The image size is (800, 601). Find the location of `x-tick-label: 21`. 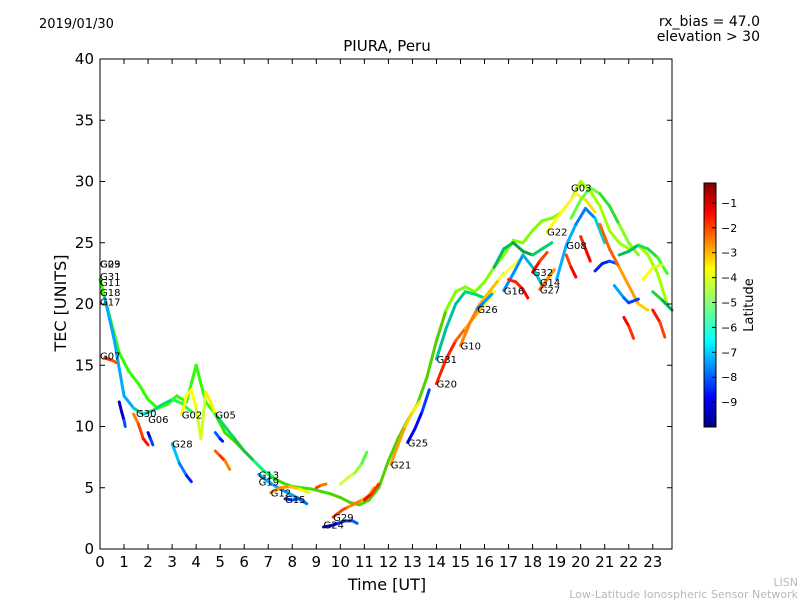

x-tick-label: 21 is located at coordinates (604, 562).